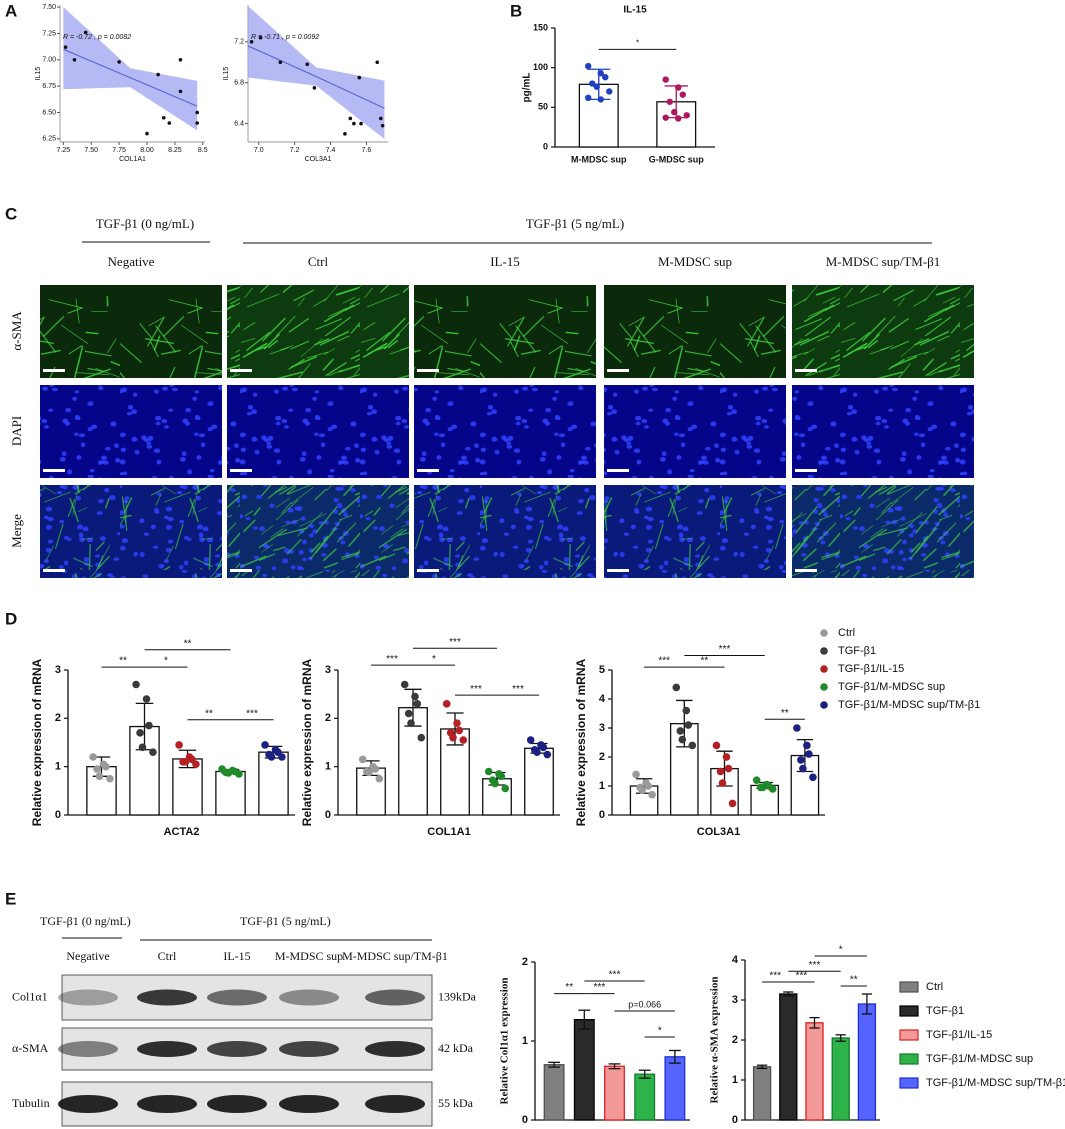 The image size is (1065, 1129). I want to click on x-tick-label: 7.50, so click(91, 150).